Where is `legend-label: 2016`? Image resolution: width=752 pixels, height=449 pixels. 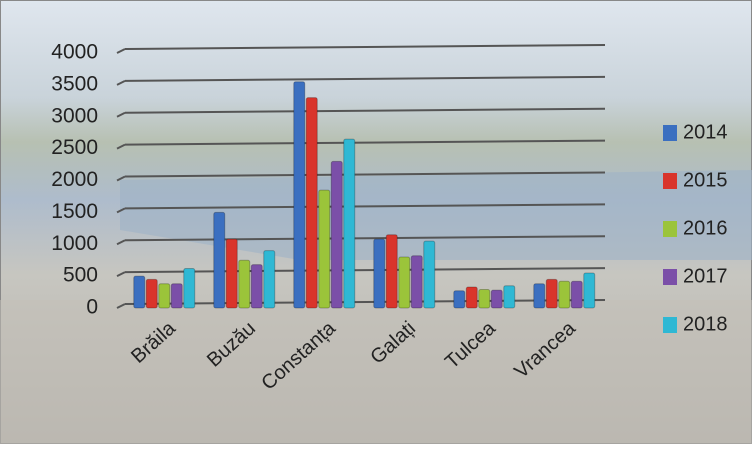
legend-label: 2016 is located at coordinates (705, 228).